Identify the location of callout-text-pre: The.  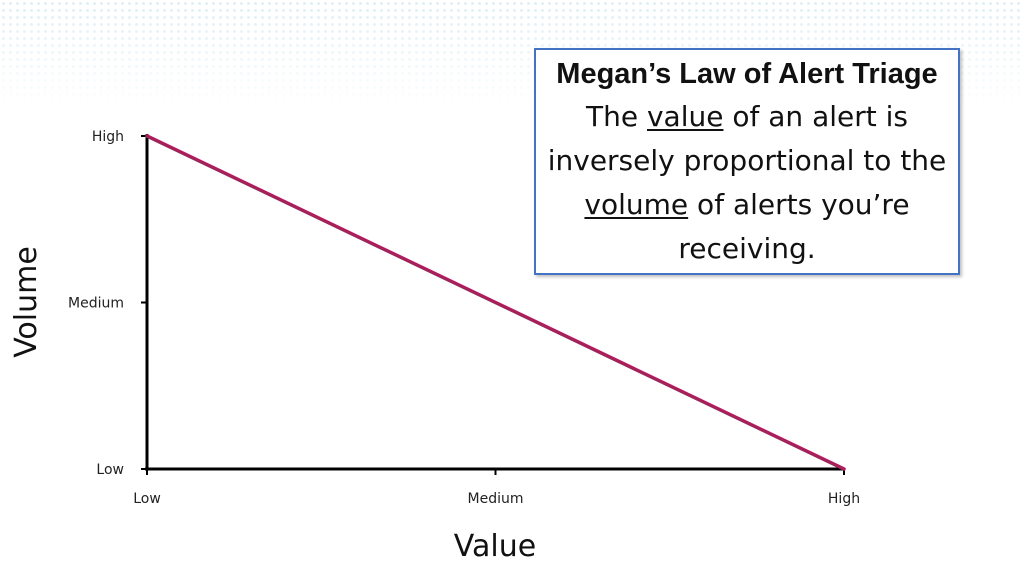
(616, 116).